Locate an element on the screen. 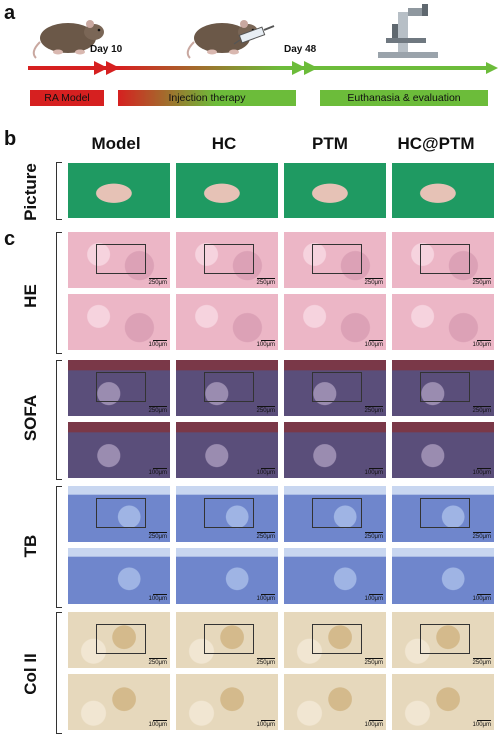  column-header-hc-ptm: HC@PTM is located at coordinates (436, 143).